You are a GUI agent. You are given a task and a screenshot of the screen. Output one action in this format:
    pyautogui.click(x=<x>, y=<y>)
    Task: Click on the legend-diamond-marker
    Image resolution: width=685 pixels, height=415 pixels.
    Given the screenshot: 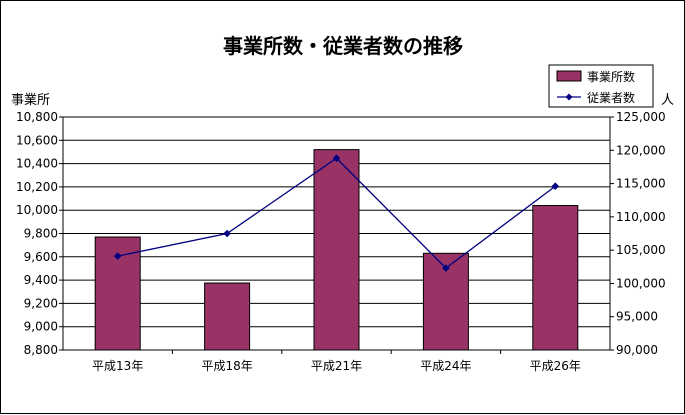 What is the action you would take?
    pyautogui.click(x=569, y=97)
    